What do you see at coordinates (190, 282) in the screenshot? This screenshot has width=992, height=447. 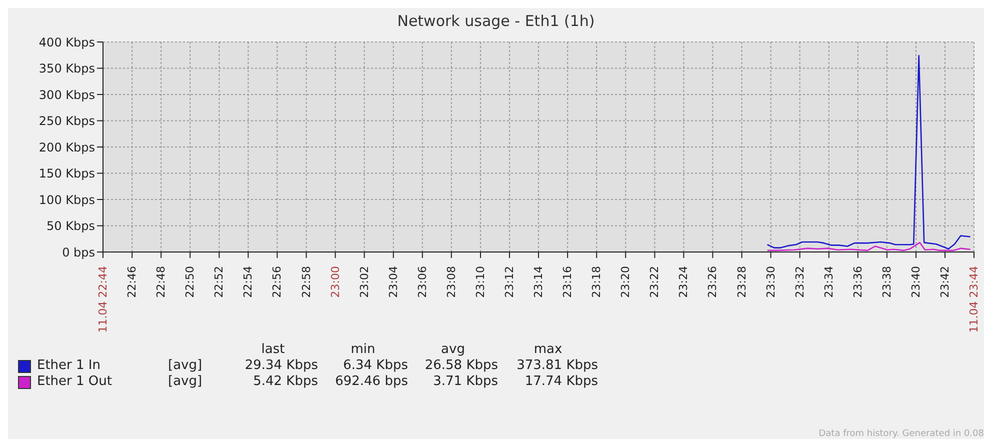 I see `x-tick-label: 22:50` at bounding box center [190, 282].